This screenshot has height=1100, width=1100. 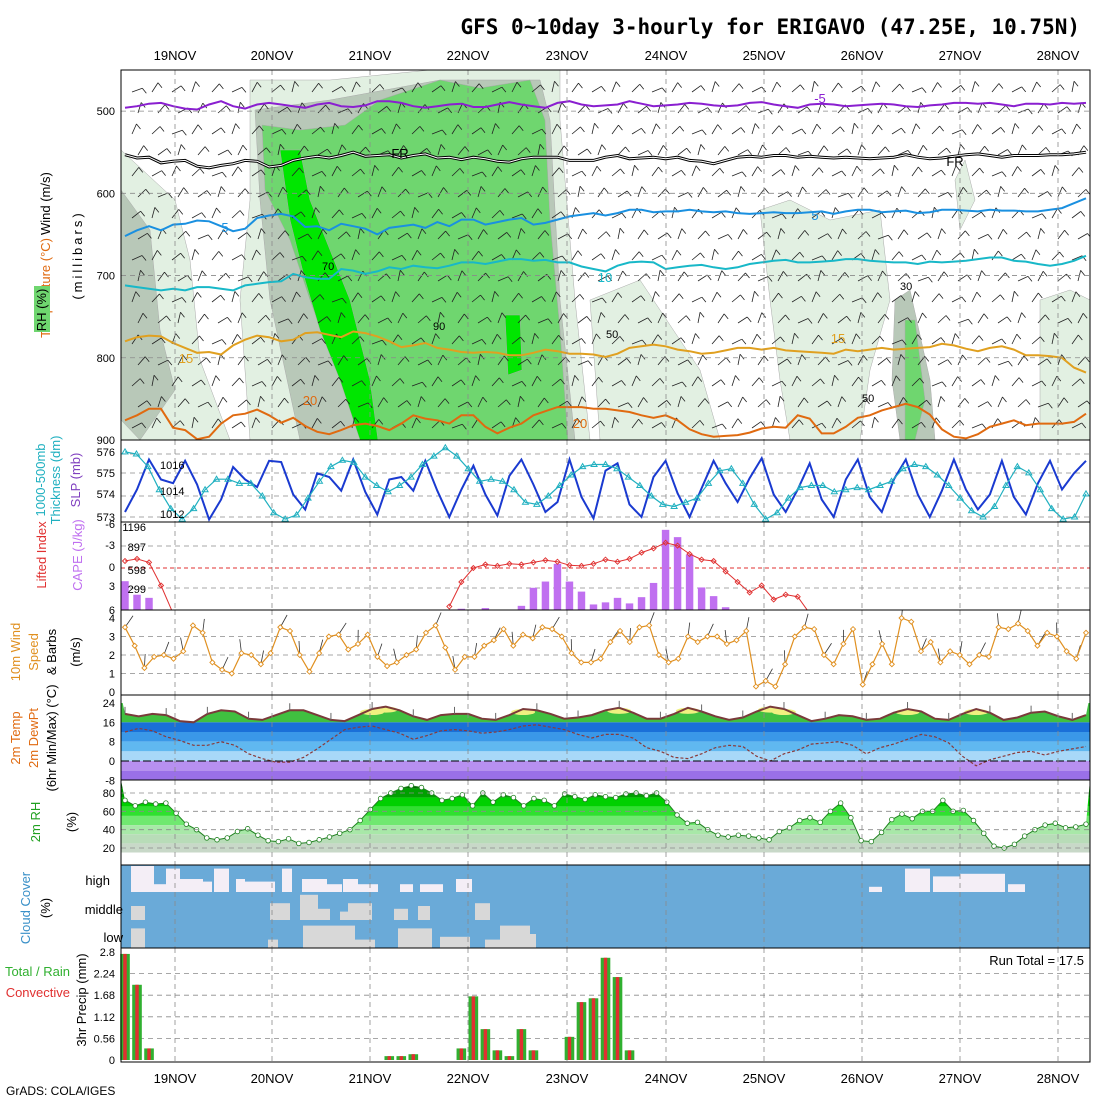 I want to click on li-tick-2: 0, so click(x=112, y=568).